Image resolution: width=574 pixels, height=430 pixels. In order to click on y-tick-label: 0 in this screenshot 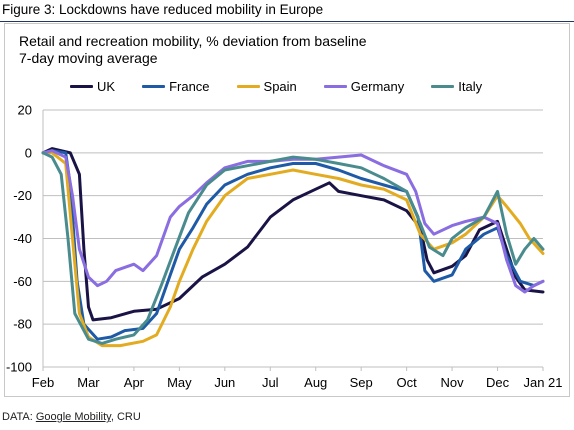, I will do `click(28, 152)`.